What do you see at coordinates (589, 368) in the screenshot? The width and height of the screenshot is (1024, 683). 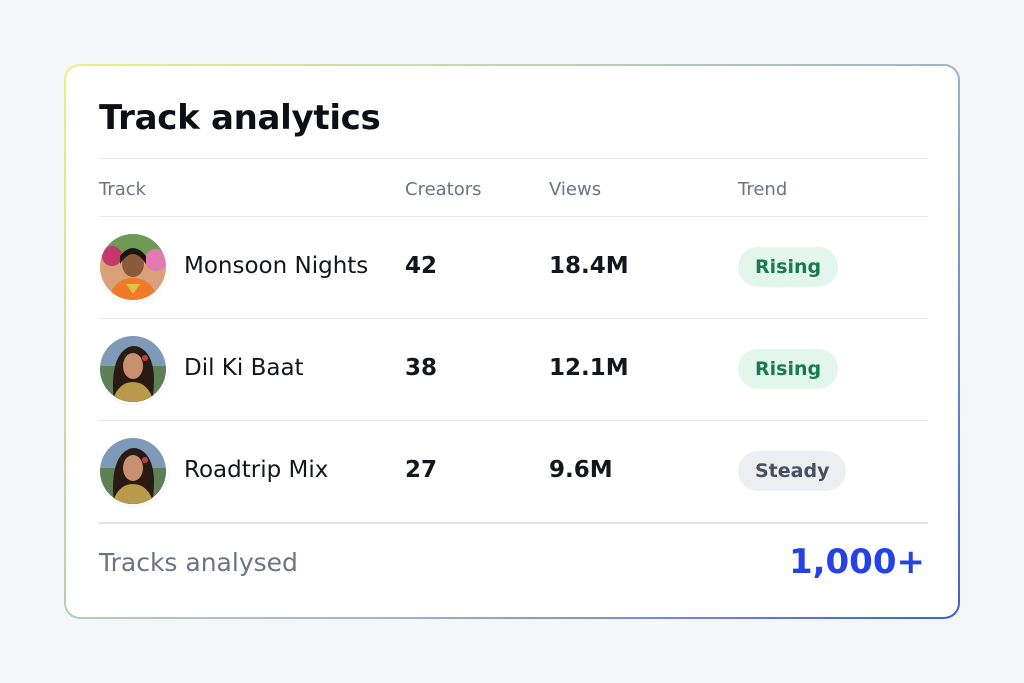 I see `views-count: 12.1M` at bounding box center [589, 368].